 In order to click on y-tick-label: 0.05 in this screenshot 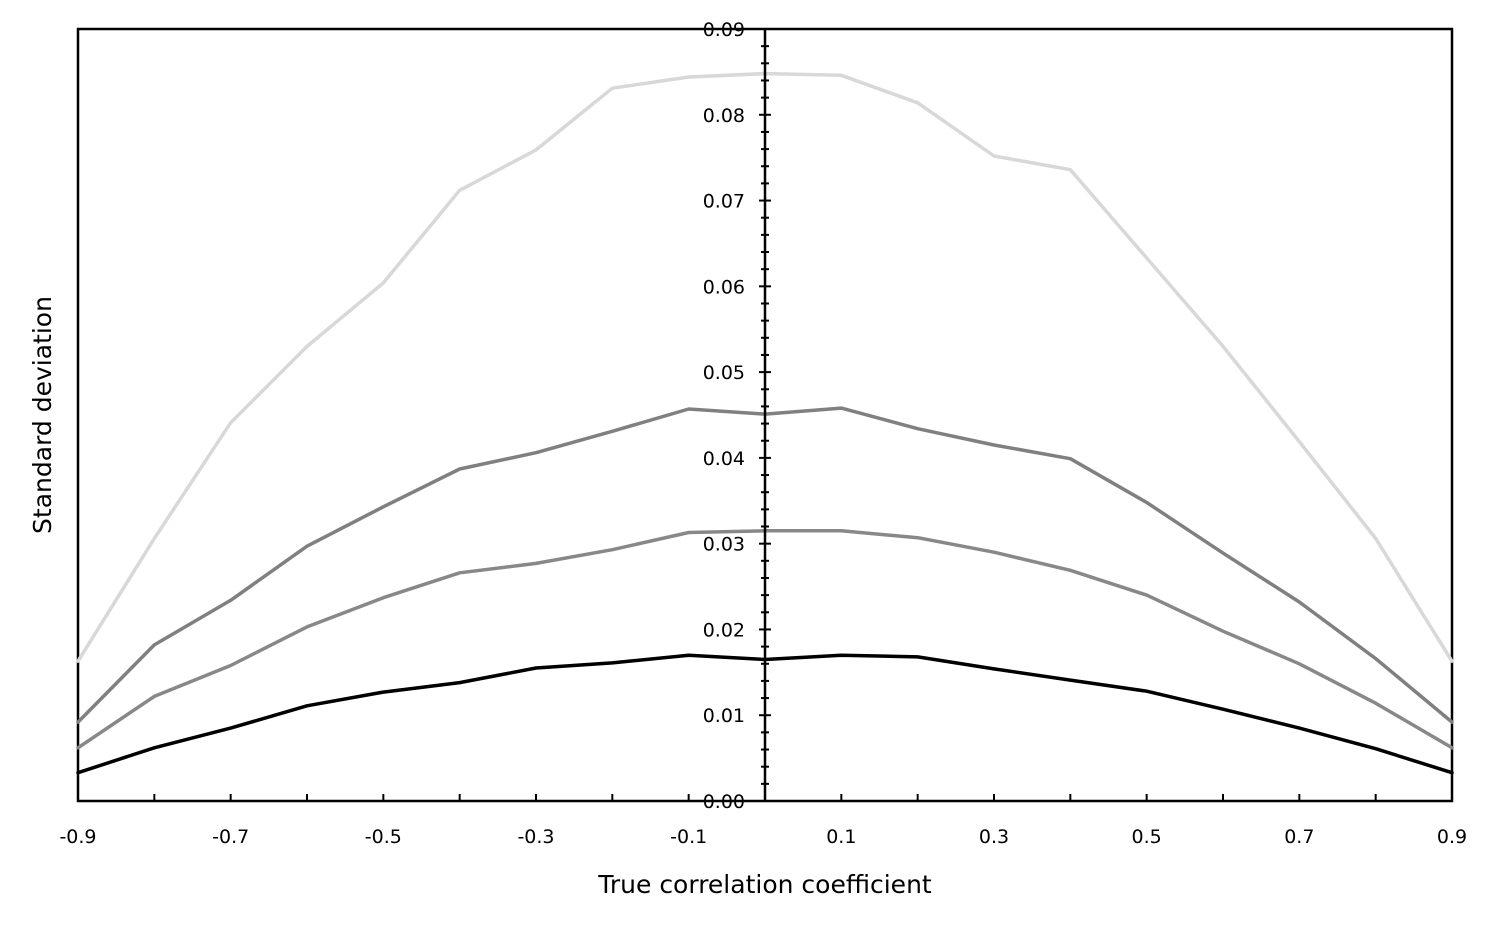, I will do `click(724, 373)`.